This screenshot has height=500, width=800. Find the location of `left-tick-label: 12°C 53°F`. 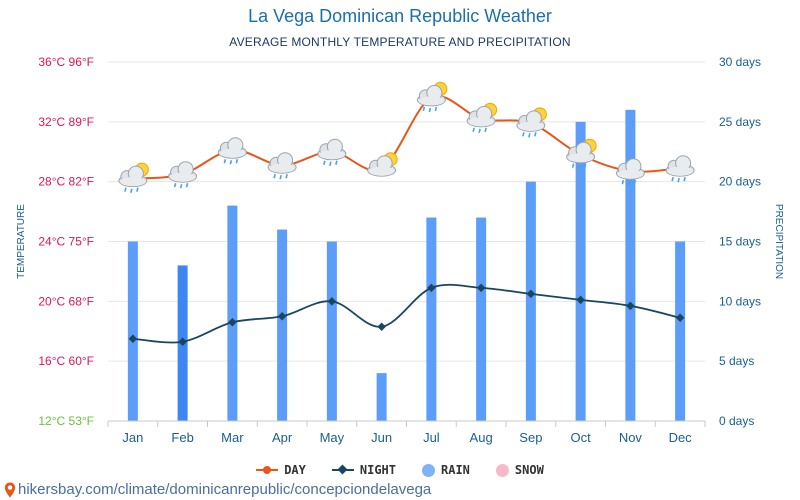

left-tick-label: 12°C 53°F is located at coordinates (66, 421).